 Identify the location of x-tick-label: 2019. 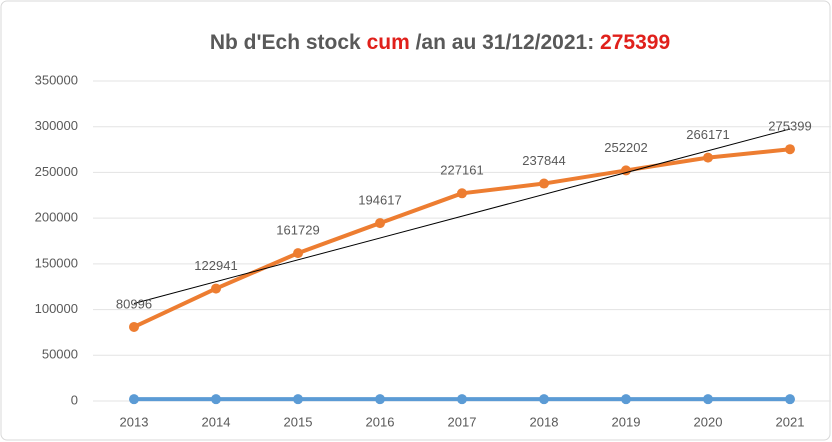
(626, 421).